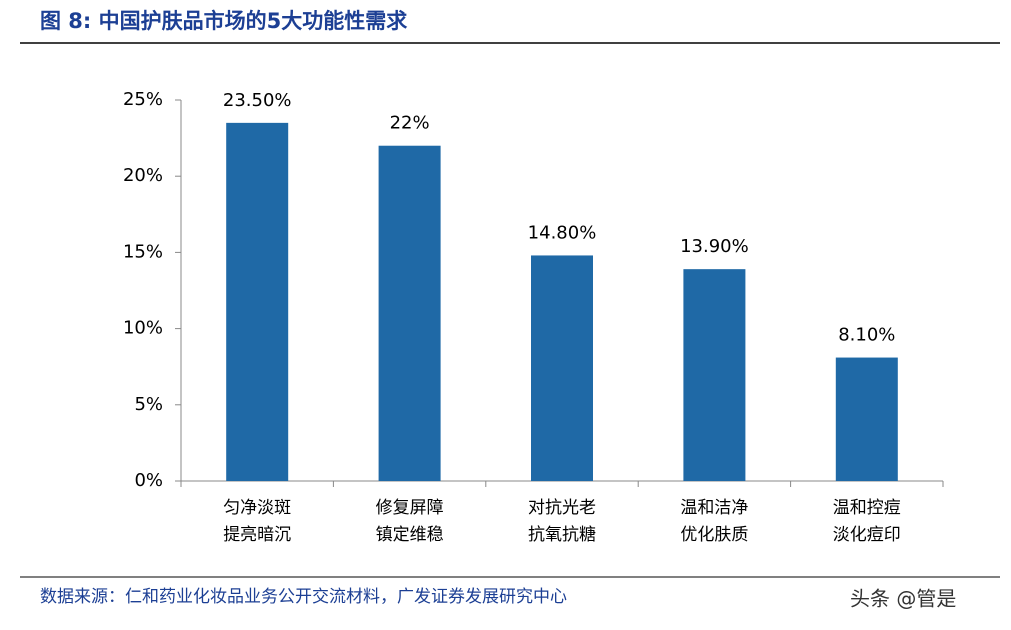  What do you see at coordinates (223, 21) in the screenshot?
I see `chart-title: 图 8: 中国护肤品市场的5大功能性需求` at bounding box center [223, 21].